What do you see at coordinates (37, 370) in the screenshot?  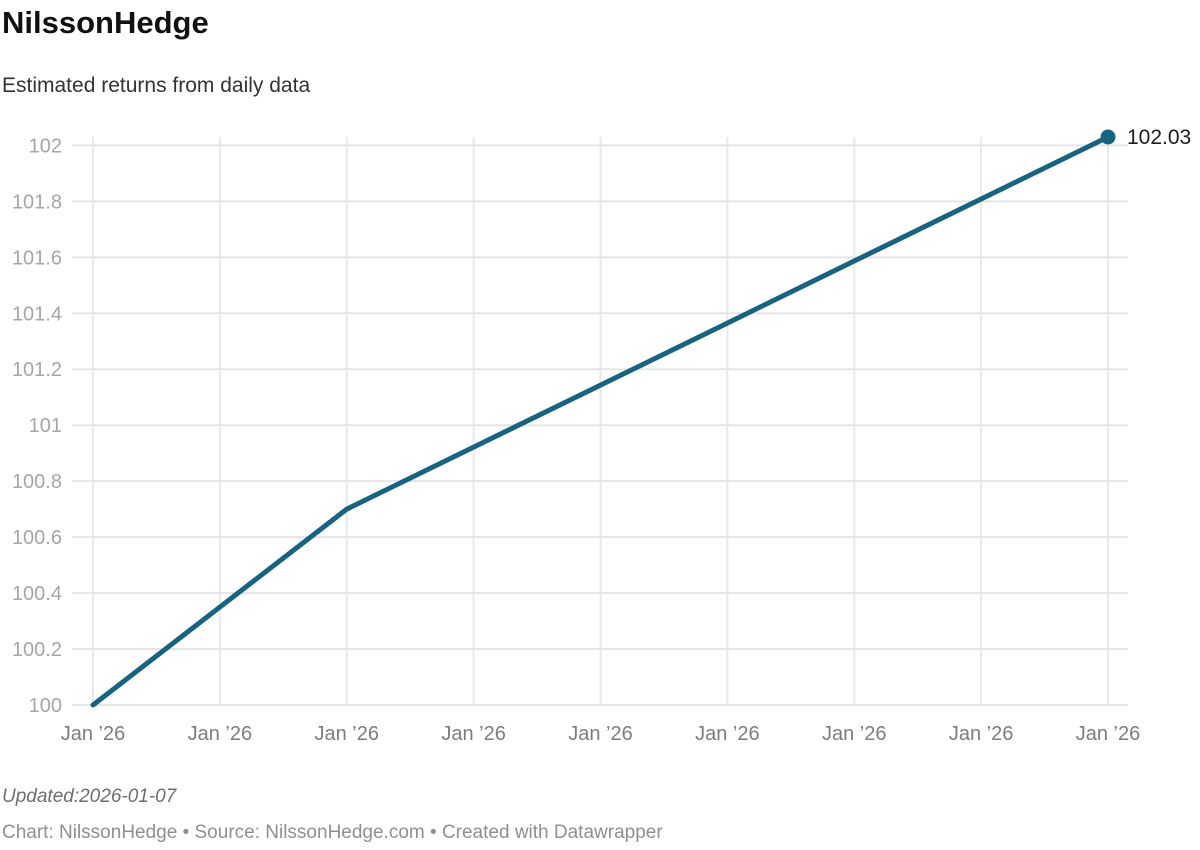 I see `y-axis-tick-label: 101.2` at bounding box center [37, 370].